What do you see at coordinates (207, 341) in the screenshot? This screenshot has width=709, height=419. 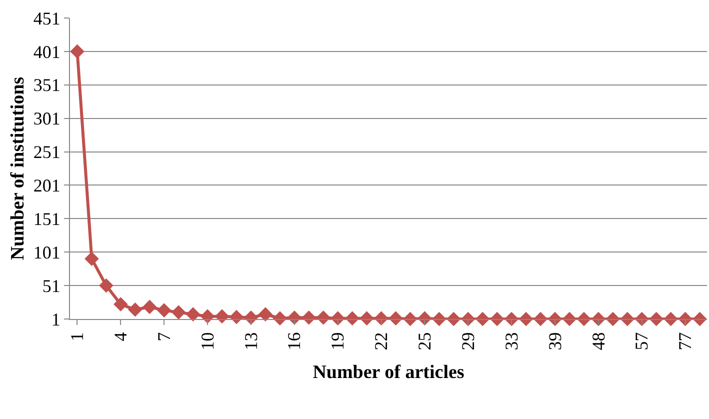 I see `x-tick-label: 10` at bounding box center [207, 341].